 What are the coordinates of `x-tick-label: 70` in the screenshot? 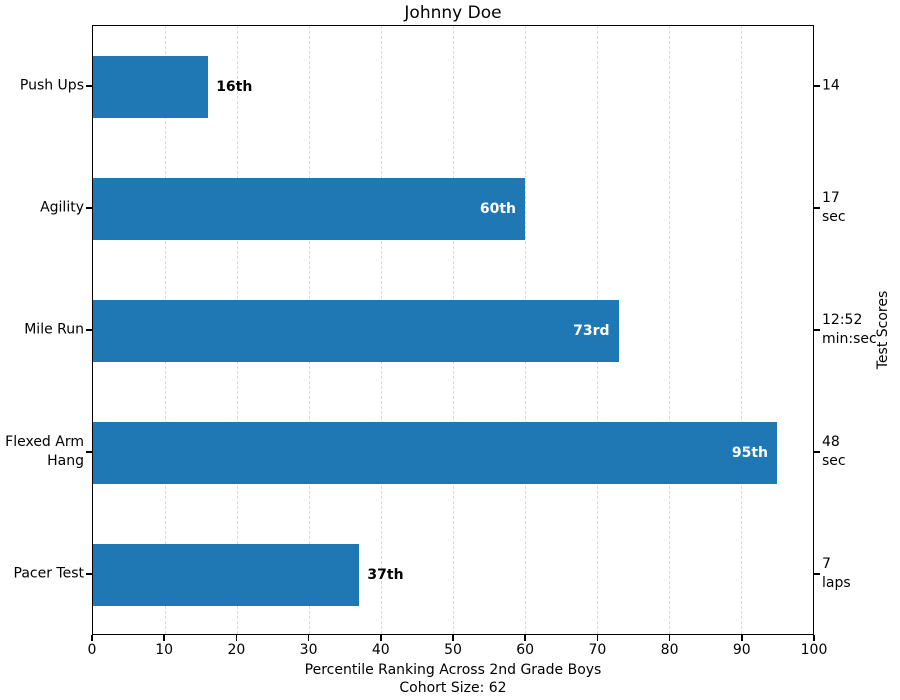 It's located at (597, 650).